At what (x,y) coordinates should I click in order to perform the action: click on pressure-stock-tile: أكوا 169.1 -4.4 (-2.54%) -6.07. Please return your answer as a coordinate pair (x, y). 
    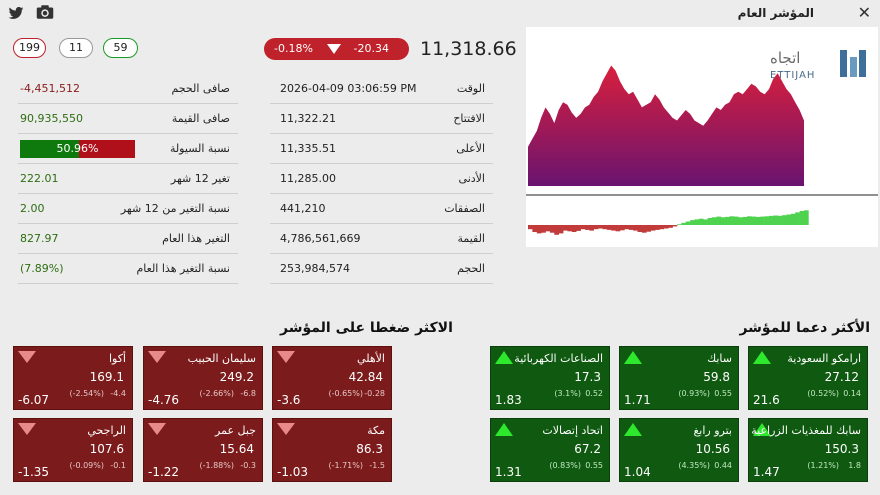
    Looking at the image, I should click on (73, 378).